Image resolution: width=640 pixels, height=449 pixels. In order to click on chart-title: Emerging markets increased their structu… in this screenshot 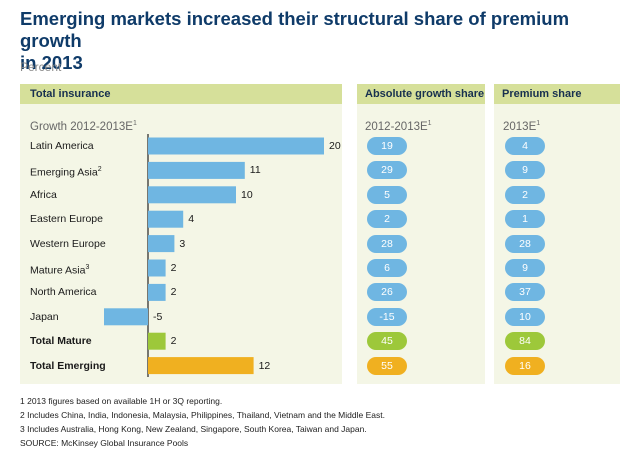, I will do `click(320, 41)`.